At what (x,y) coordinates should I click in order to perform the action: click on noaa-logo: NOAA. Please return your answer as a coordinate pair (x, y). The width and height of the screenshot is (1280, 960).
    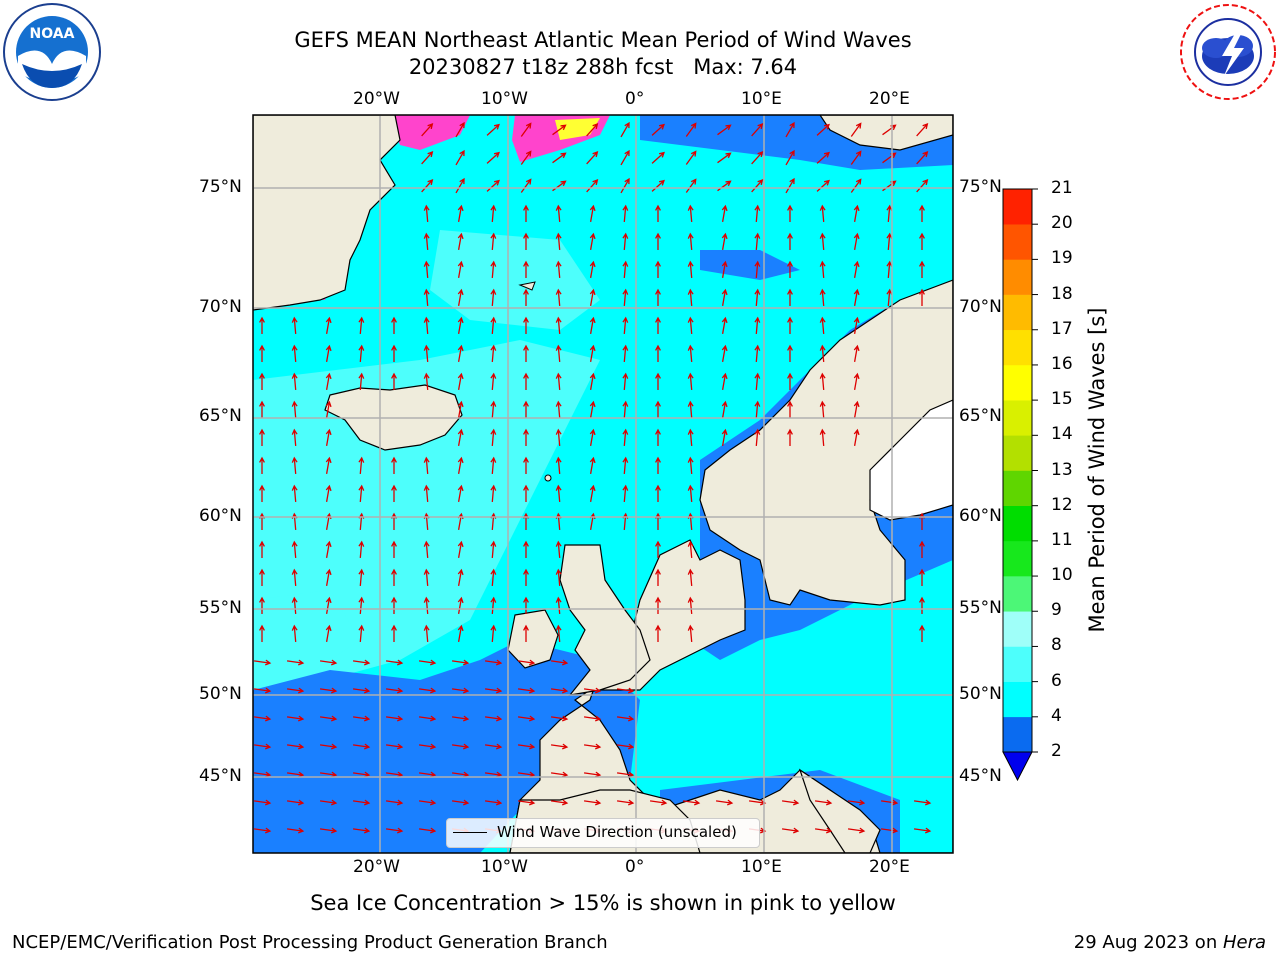
    Looking at the image, I should click on (52, 52).